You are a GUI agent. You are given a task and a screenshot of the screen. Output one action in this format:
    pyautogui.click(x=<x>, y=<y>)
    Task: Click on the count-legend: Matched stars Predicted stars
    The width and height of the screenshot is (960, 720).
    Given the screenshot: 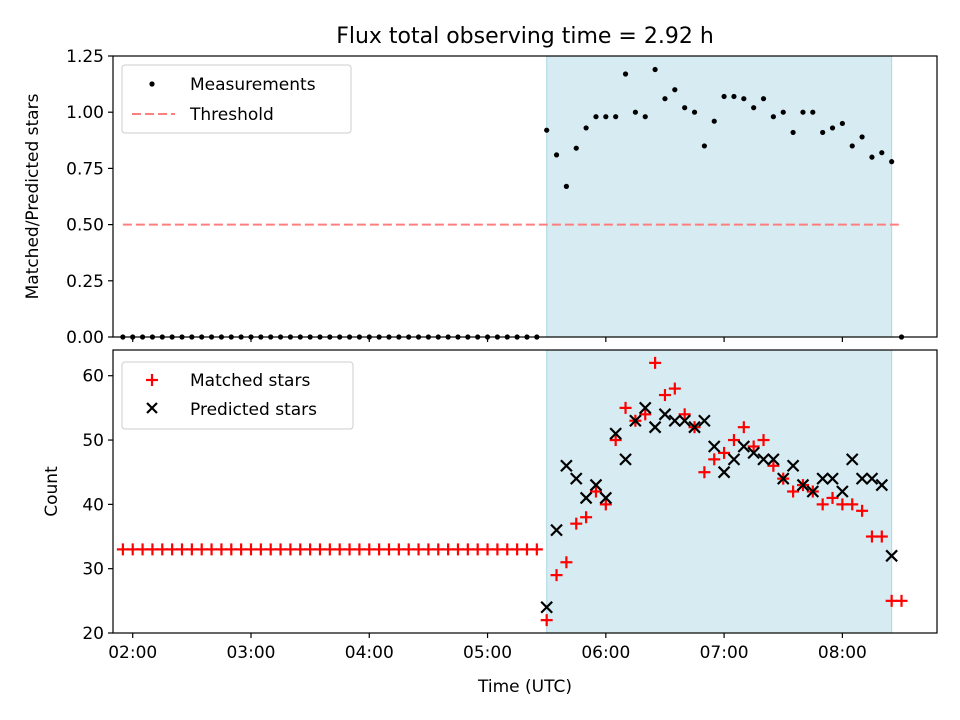 What is the action you would take?
    pyautogui.click(x=237, y=395)
    